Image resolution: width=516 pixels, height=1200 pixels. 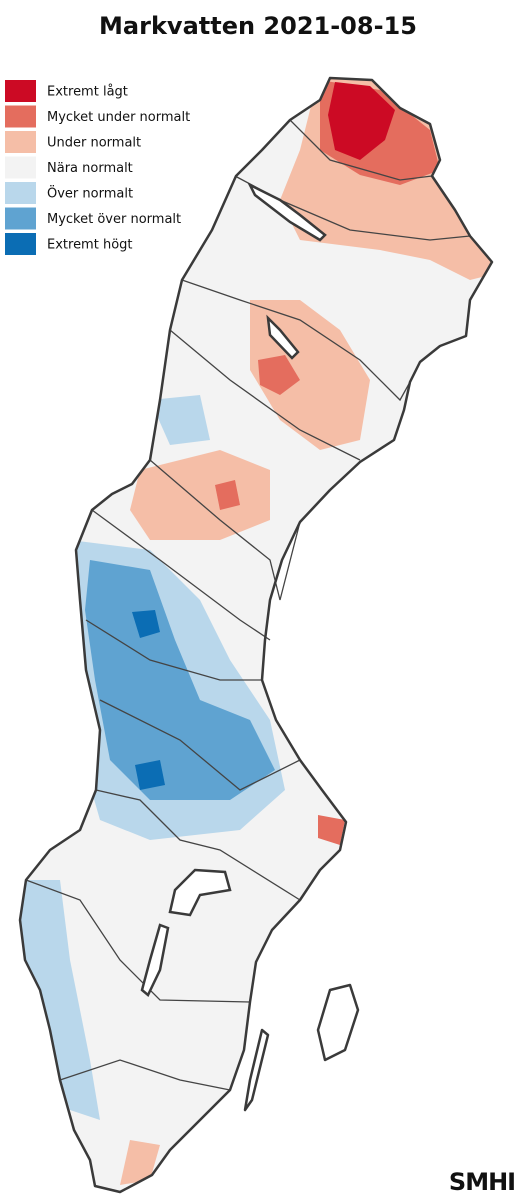 What do you see at coordinates (200, 892) in the screenshot?
I see `lake-vanern` at bounding box center [200, 892].